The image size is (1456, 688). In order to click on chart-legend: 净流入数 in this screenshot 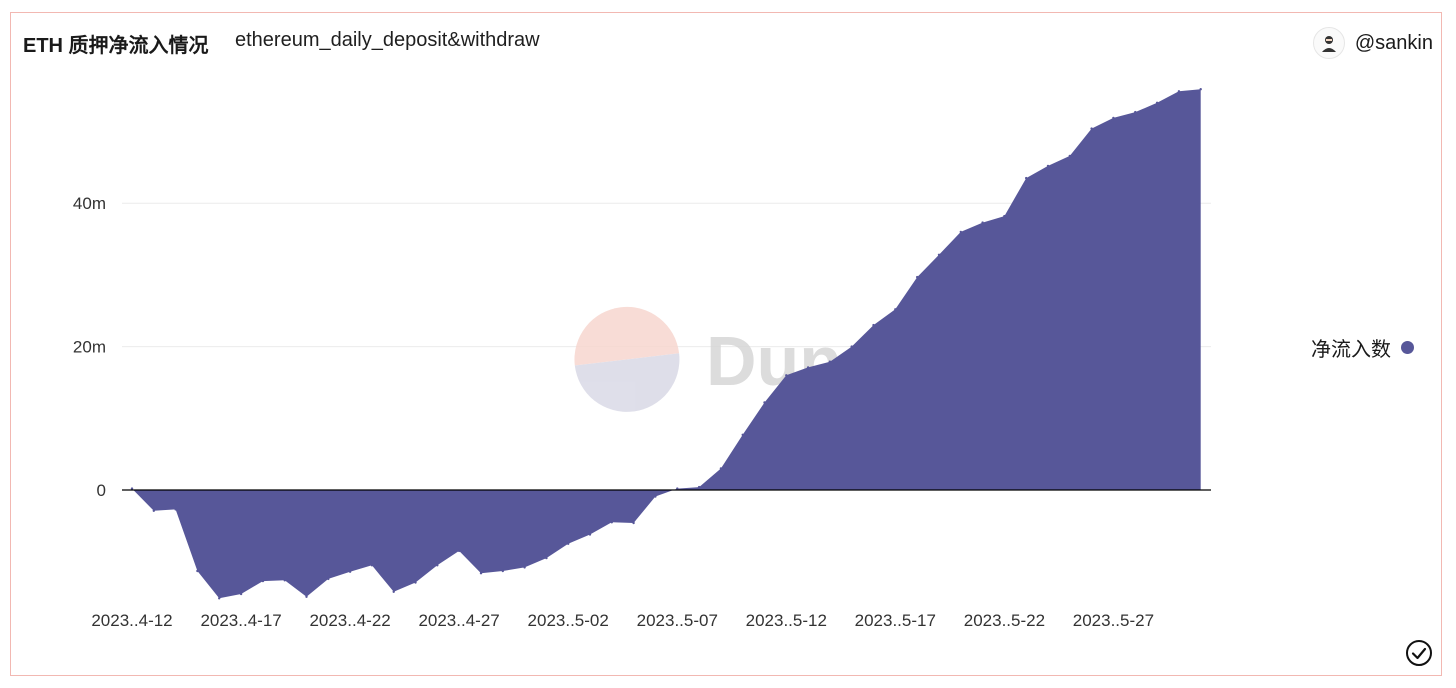, I will do `click(1362, 347)`.